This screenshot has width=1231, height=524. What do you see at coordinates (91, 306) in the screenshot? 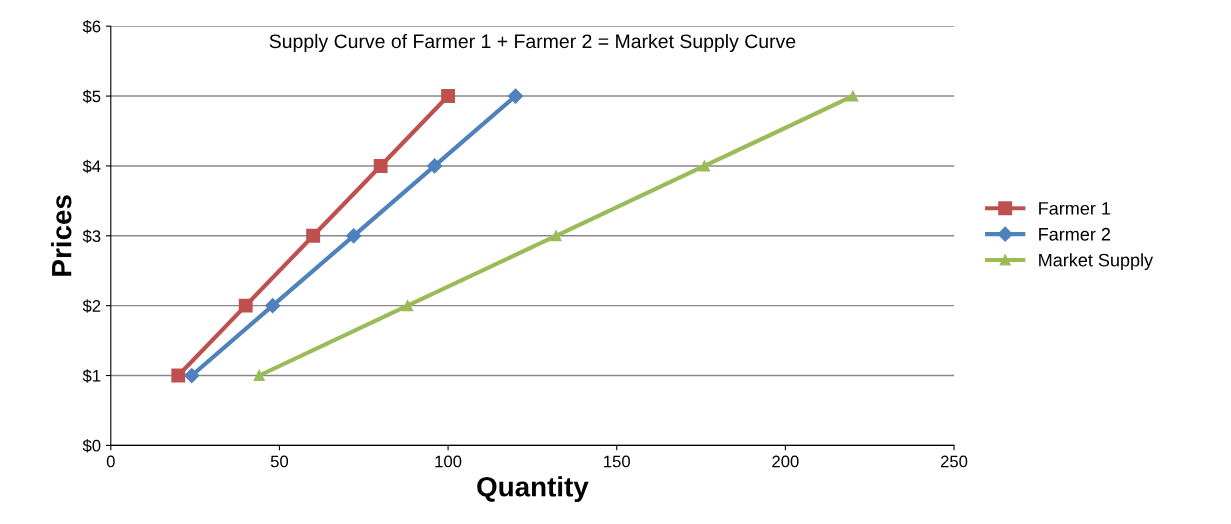
I see `y-tick-label: $2` at bounding box center [91, 306].